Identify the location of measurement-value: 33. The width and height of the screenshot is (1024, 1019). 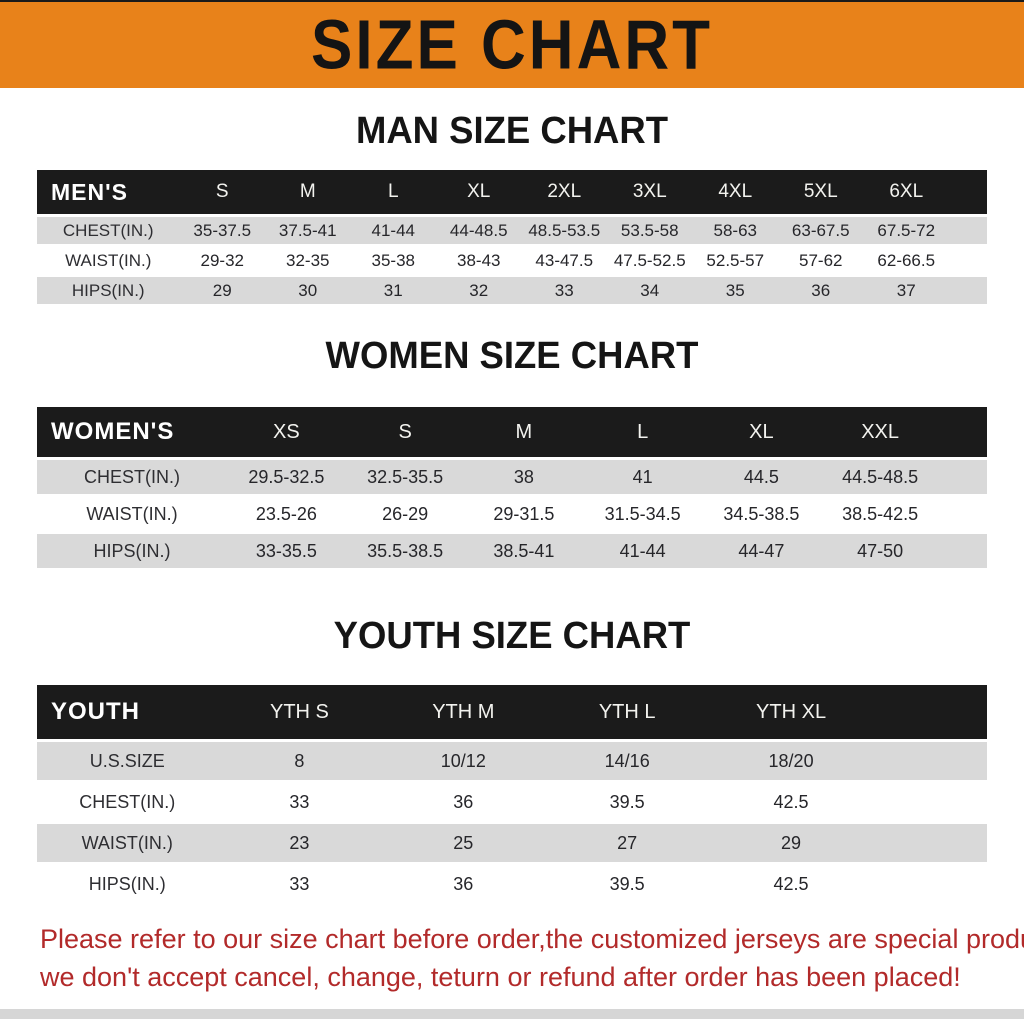
(299, 802).